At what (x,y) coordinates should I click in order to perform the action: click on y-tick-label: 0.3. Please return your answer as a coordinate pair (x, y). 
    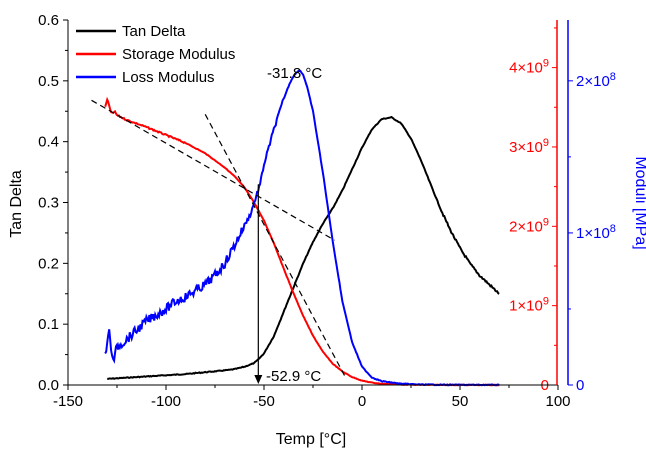
    Looking at the image, I should click on (48, 203).